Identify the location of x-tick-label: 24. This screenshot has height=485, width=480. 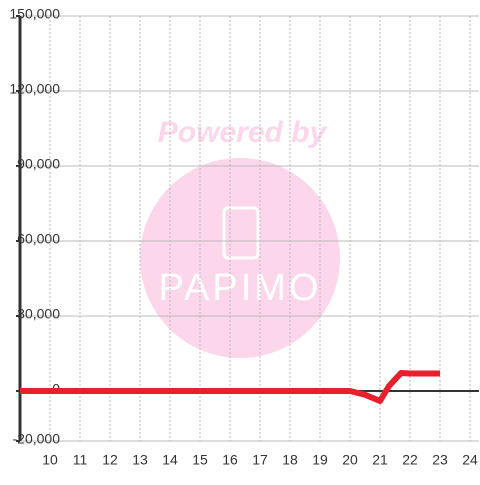
(470, 460).